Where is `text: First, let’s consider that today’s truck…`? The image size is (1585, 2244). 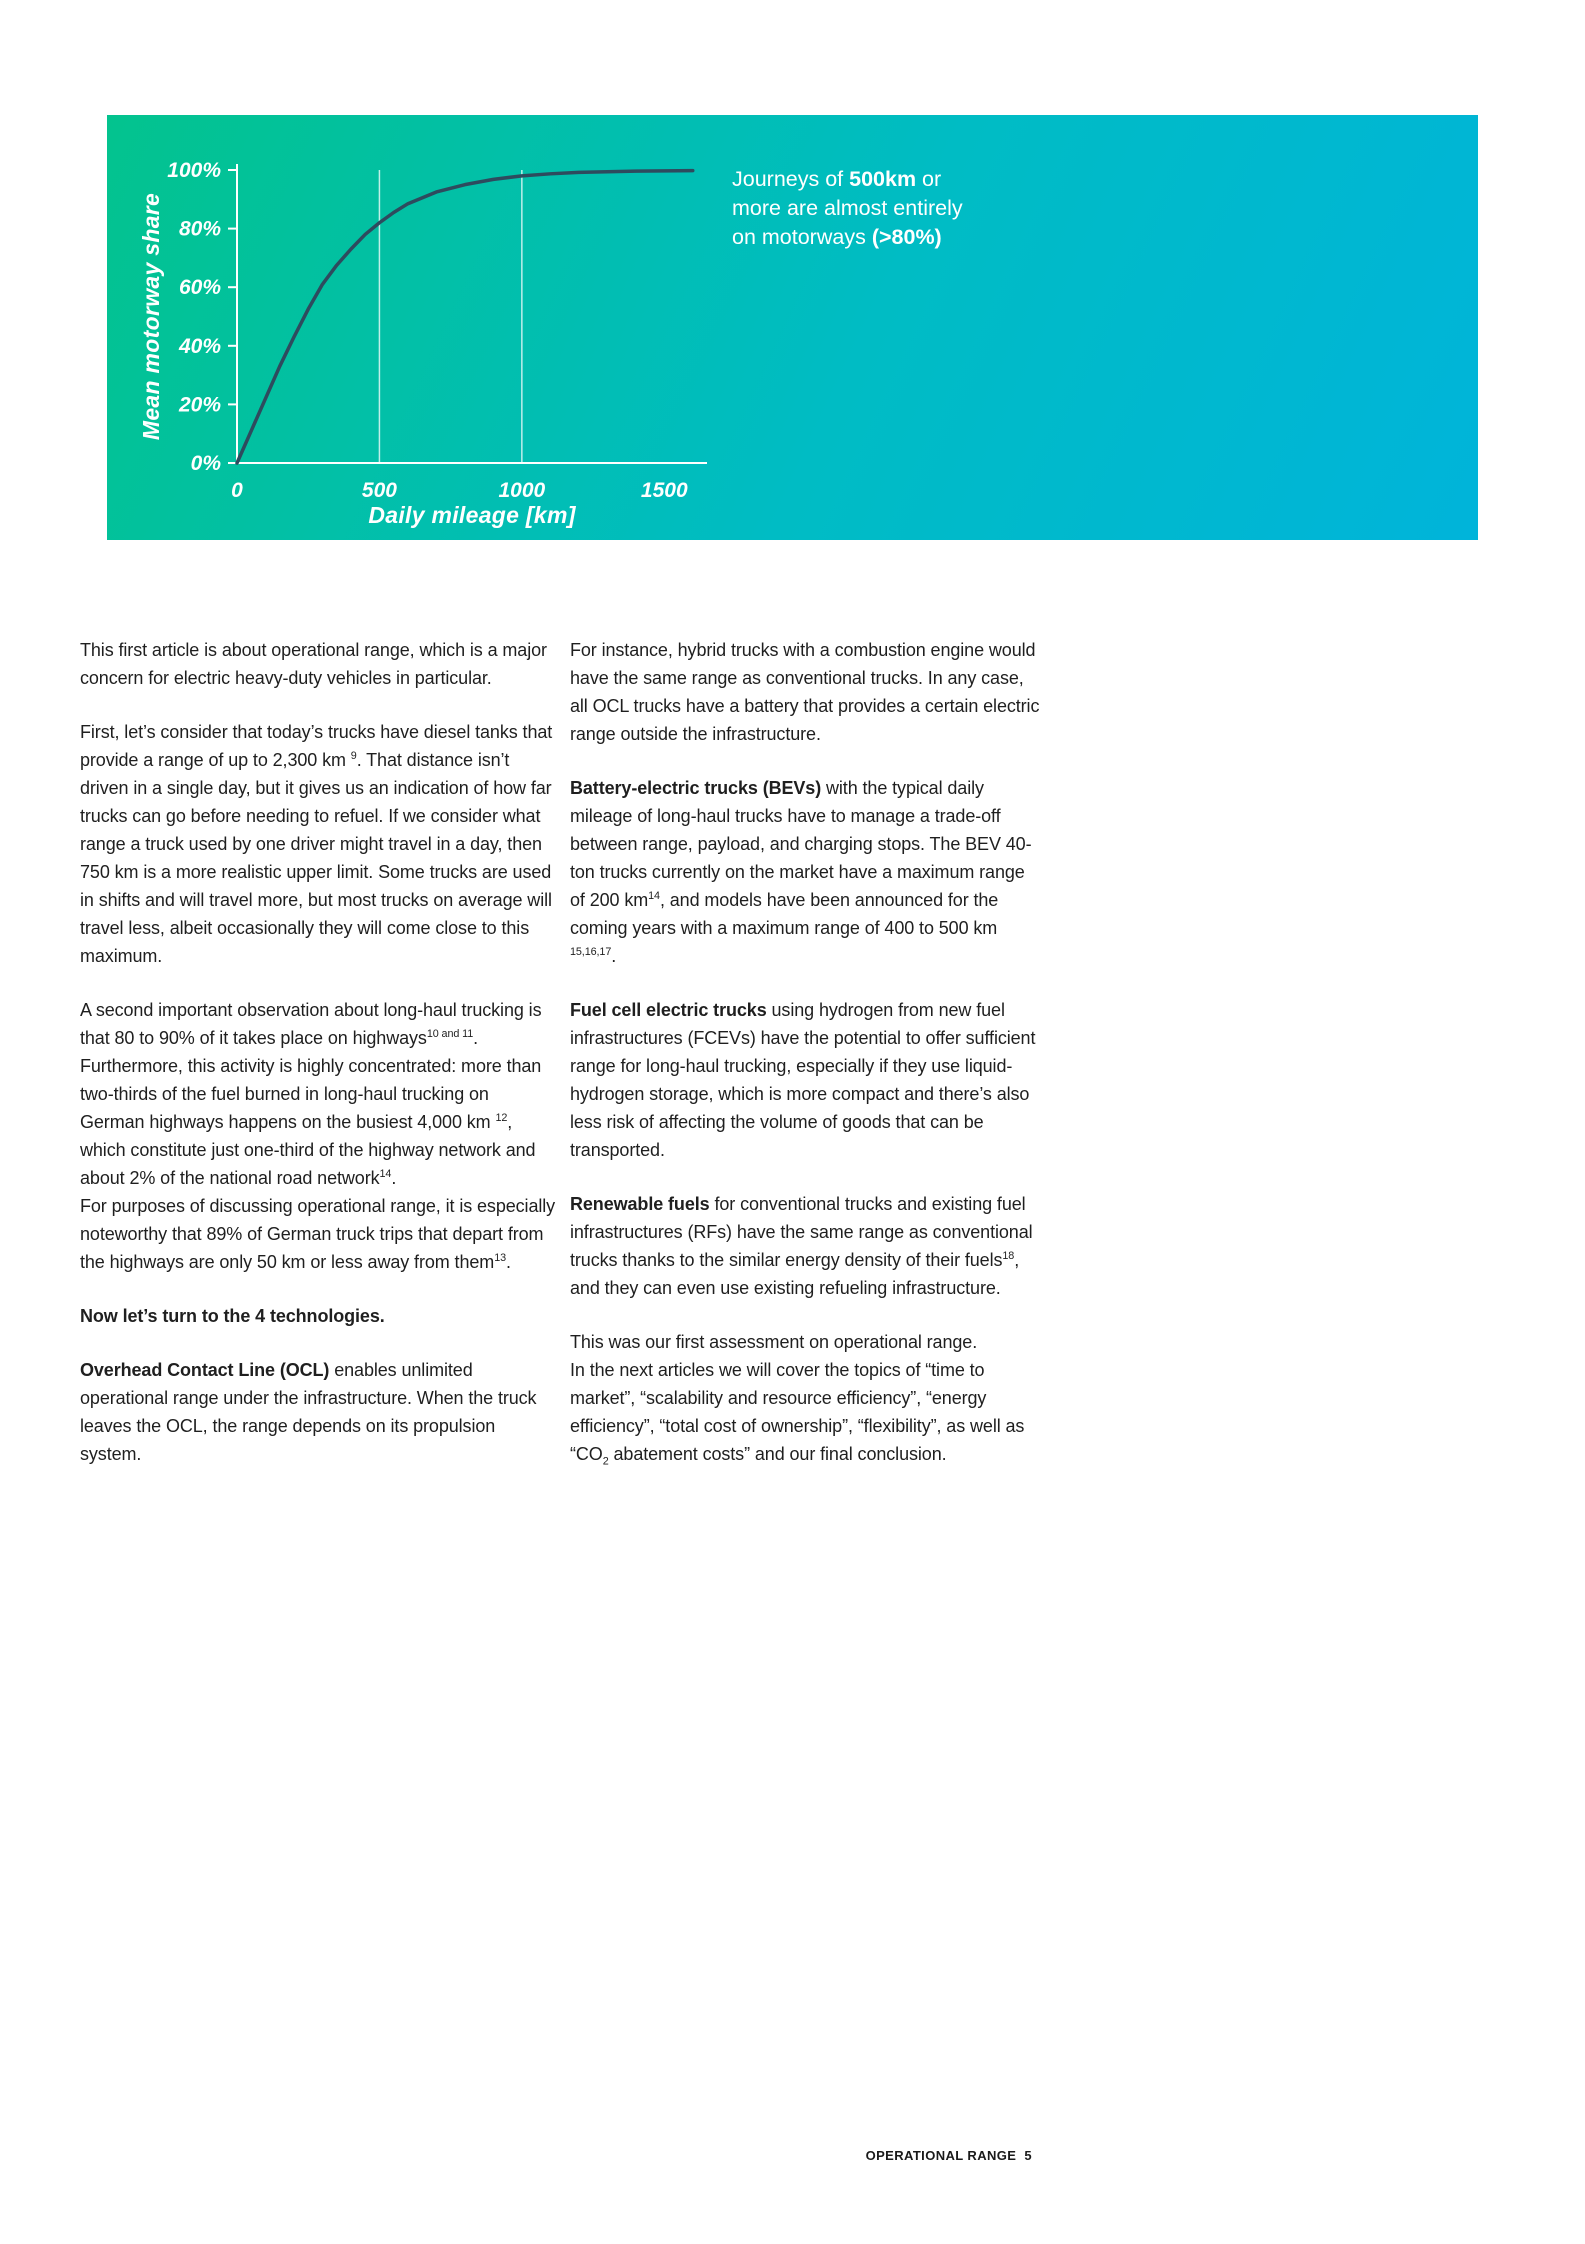
text: First, let’s consider that today’s truck… is located at coordinates (316, 746).